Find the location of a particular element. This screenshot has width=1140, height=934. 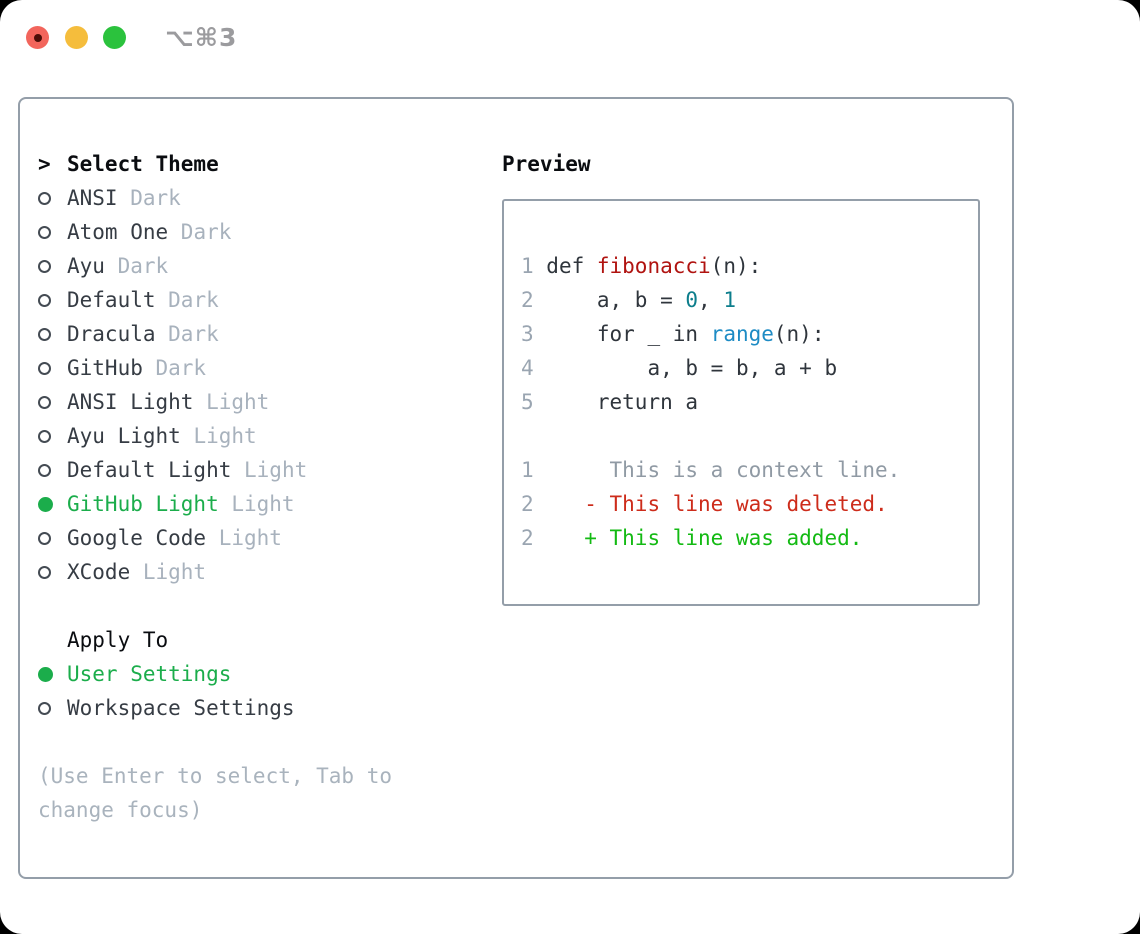

blank-line is located at coordinates (749, 436).